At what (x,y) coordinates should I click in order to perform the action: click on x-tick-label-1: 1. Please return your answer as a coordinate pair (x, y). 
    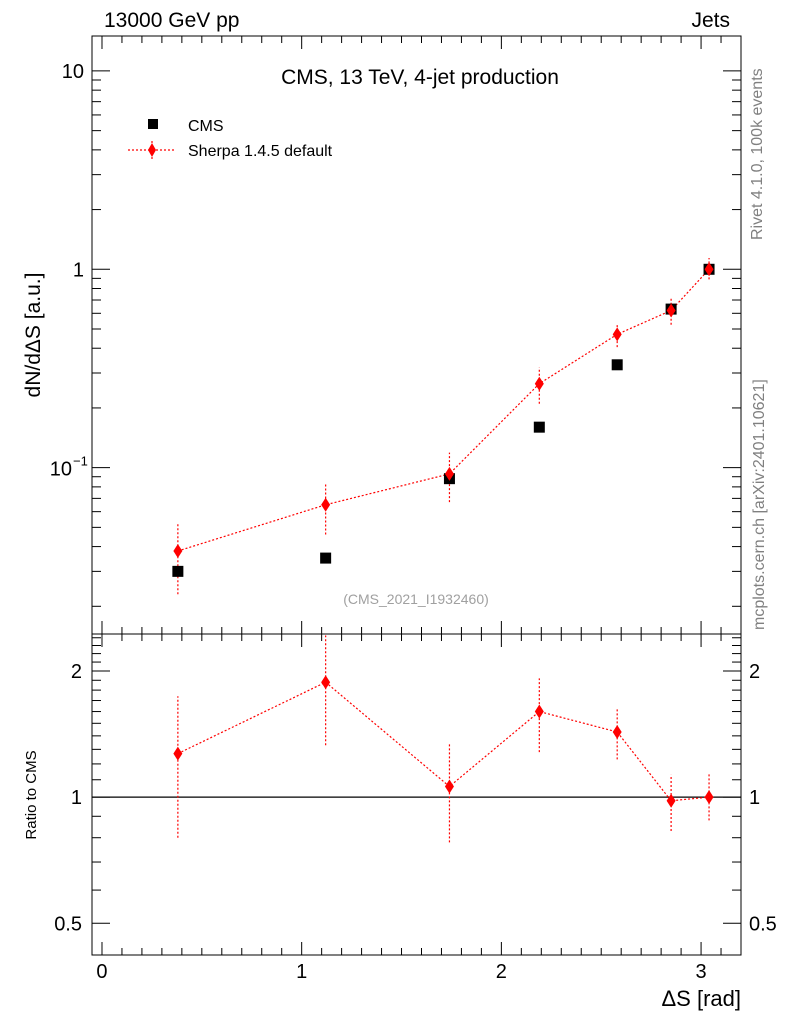
    Looking at the image, I should click on (301, 972).